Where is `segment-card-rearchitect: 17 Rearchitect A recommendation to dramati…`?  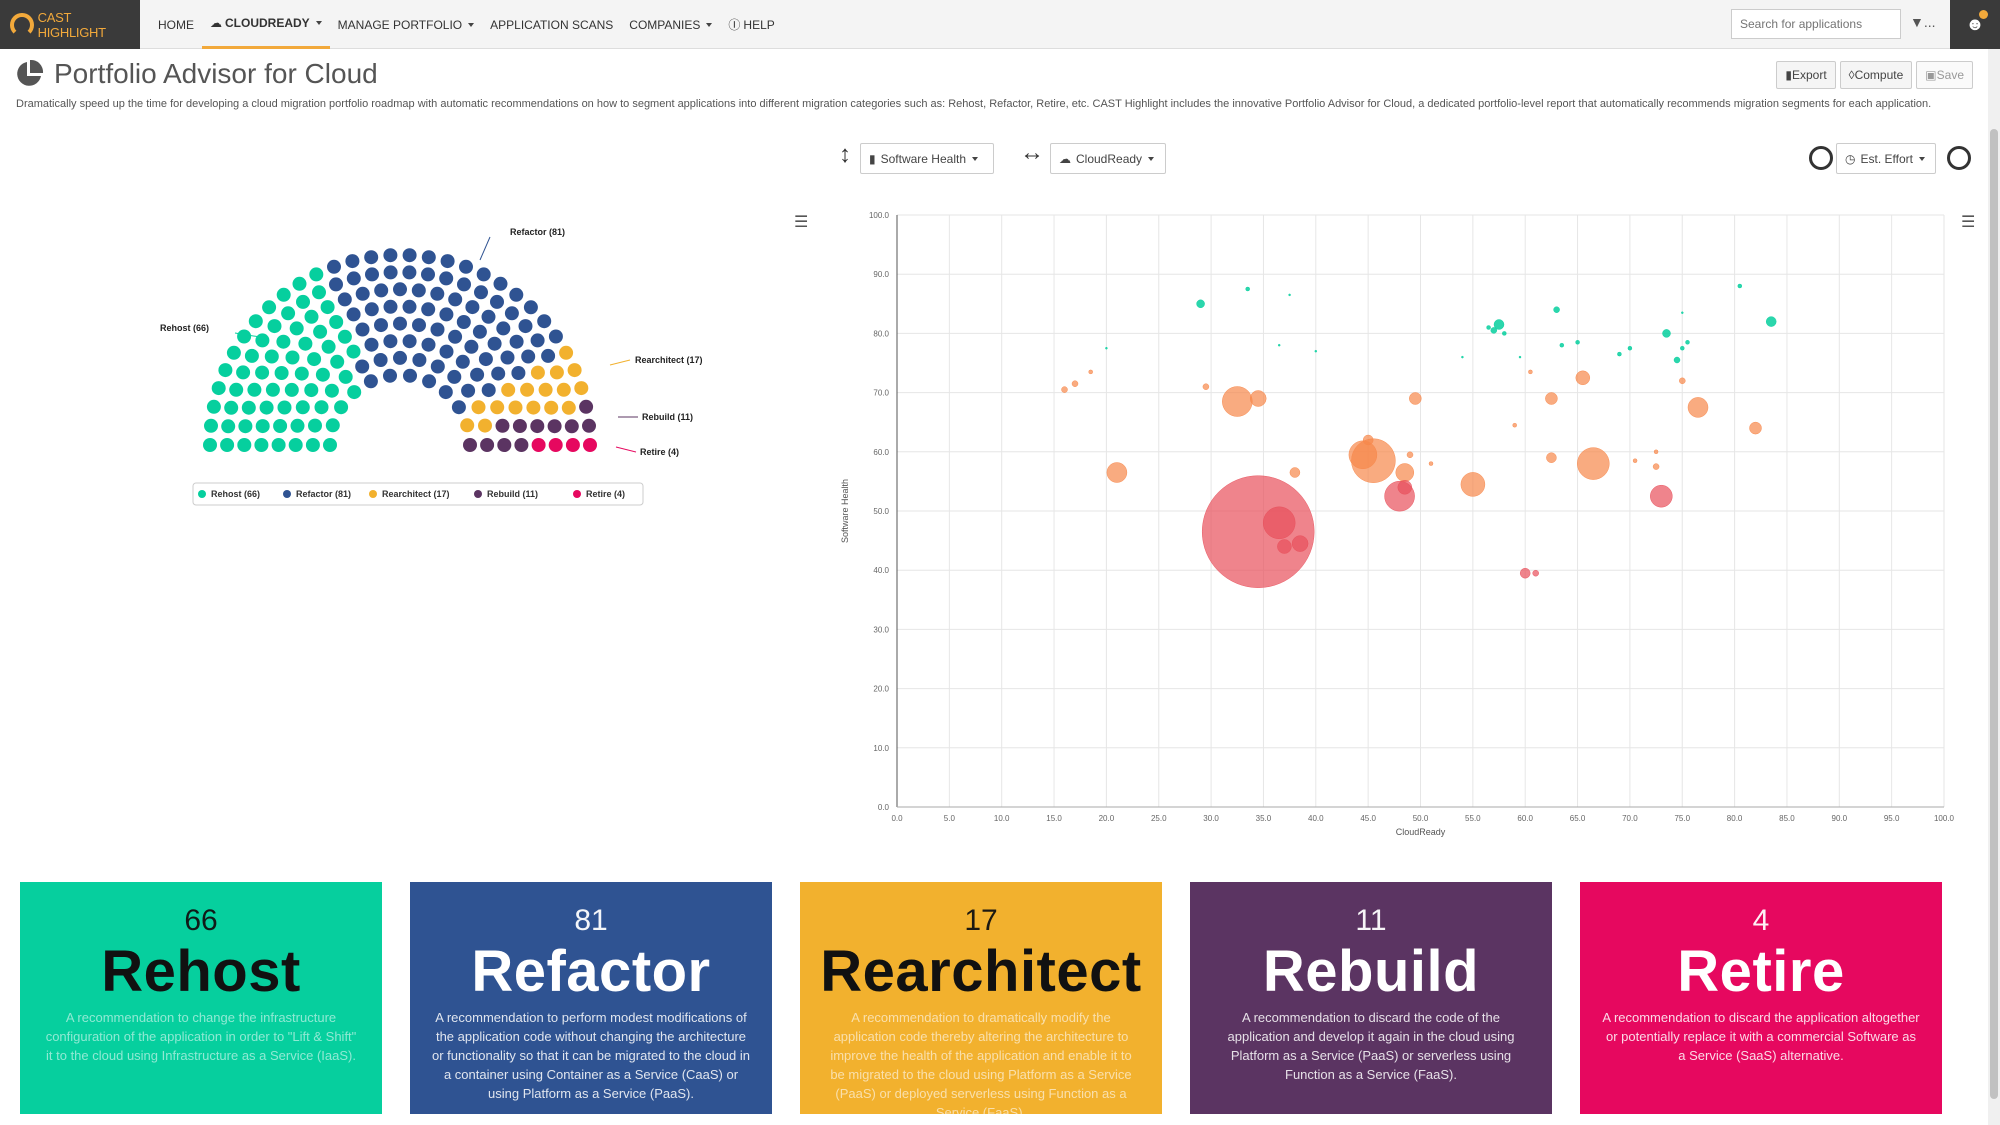
segment-card-rearchitect: 17 Rearchitect A recommendation to dramati… is located at coordinates (981, 1001).